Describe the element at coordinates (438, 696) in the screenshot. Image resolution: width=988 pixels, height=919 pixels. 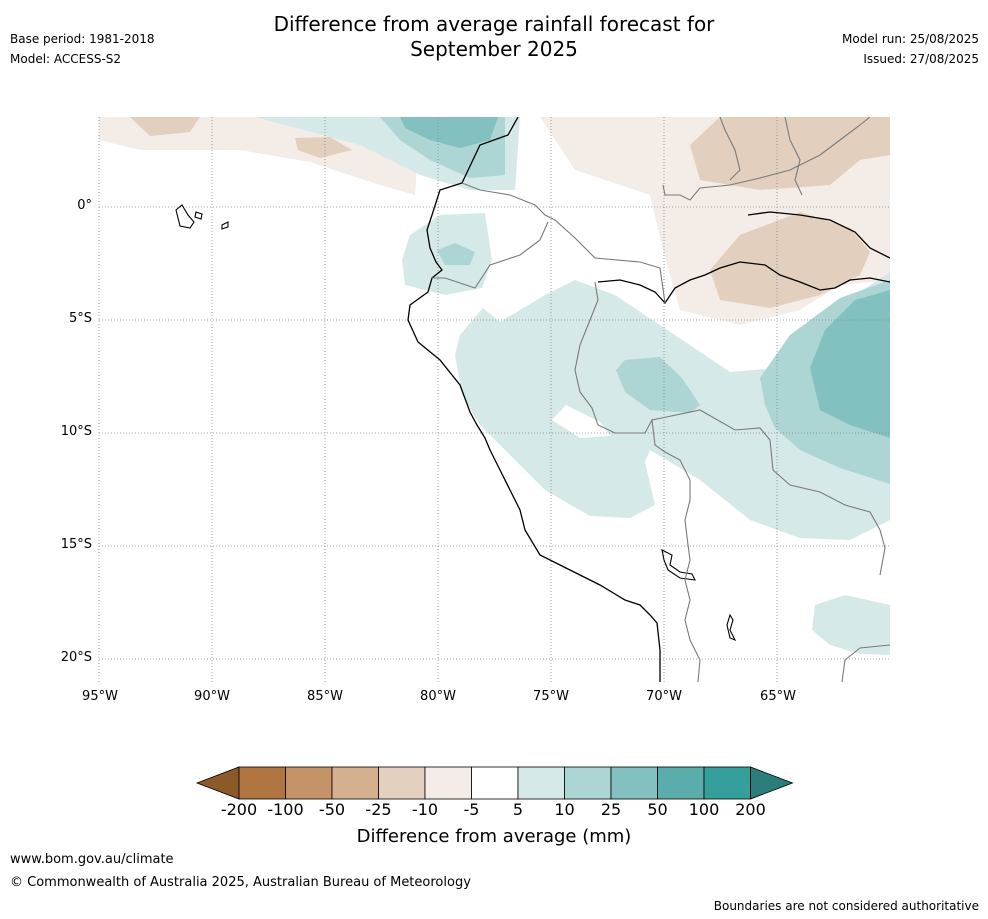
I see `lon-label: 80°W` at that location.